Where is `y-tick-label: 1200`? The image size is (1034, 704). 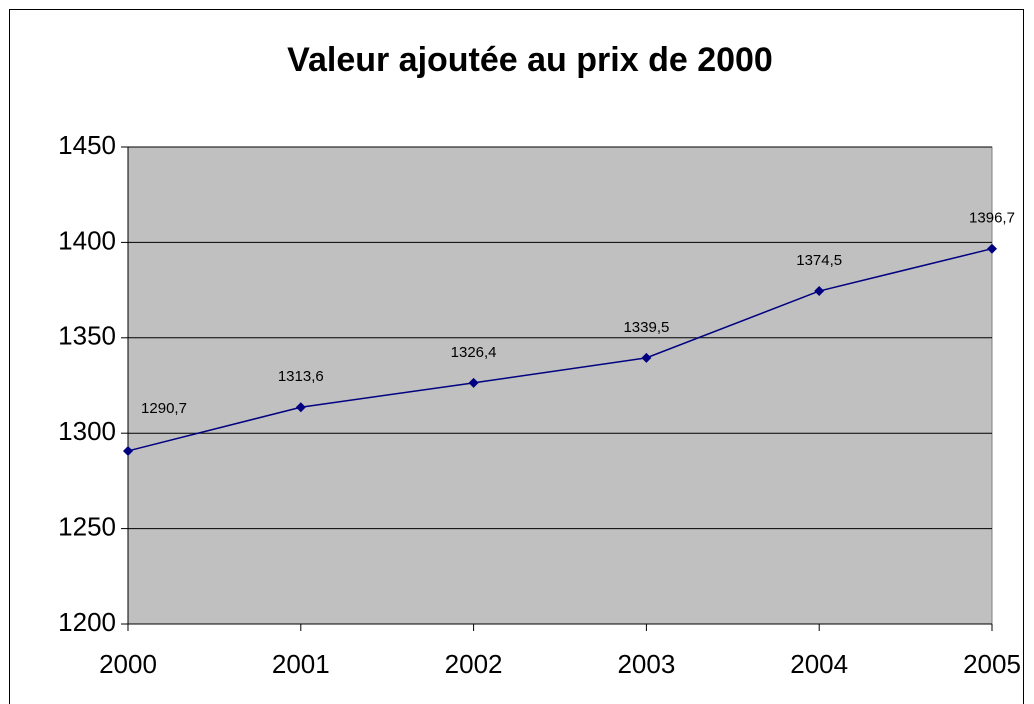
y-tick-label: 1200 is located at coordinates (87, 622).